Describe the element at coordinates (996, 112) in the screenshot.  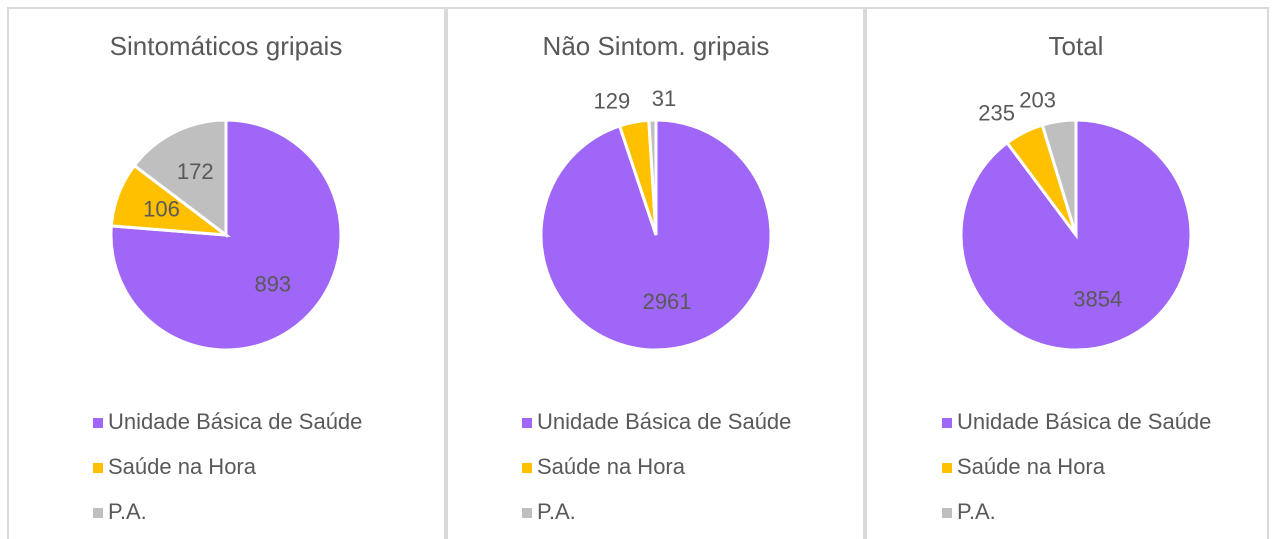
I see `data-label: 235` at that location.